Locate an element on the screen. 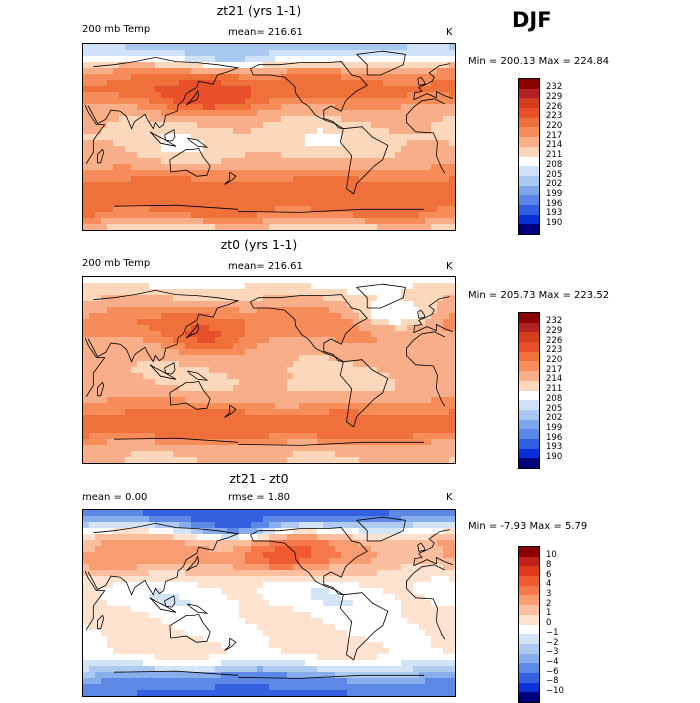  panel2-unit: K is located at coordinates (449, 266).